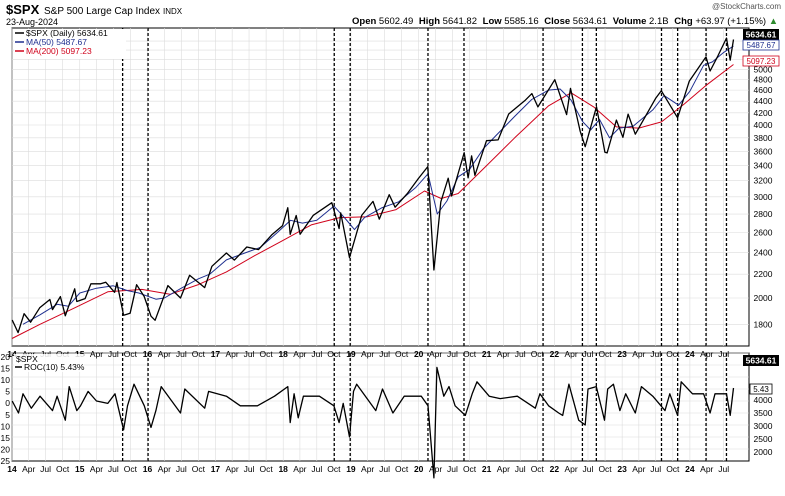 Image resolution: width=785 pixels, height=496 pixels. What do you see at coordinates (763, 69) in the screenshot?
I see `y-tick-label-16: 5000` at bounding box center [763, 69].